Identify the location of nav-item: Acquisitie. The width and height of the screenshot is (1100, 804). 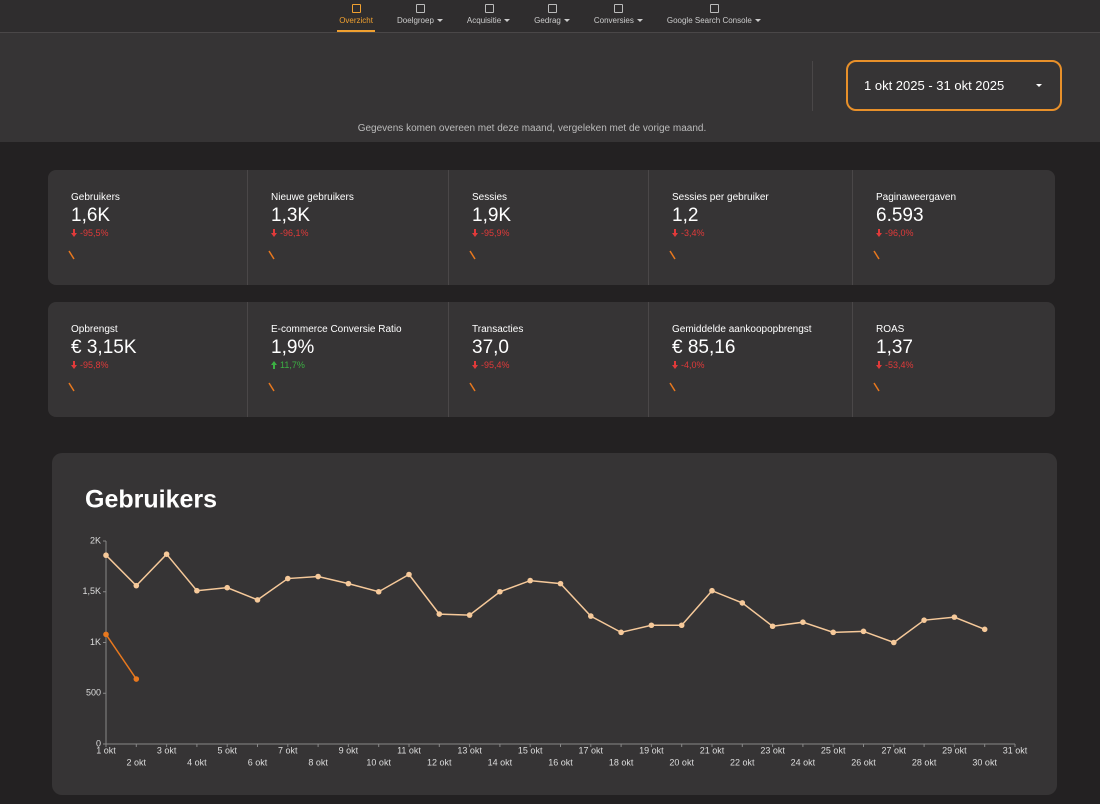
(488, 16).